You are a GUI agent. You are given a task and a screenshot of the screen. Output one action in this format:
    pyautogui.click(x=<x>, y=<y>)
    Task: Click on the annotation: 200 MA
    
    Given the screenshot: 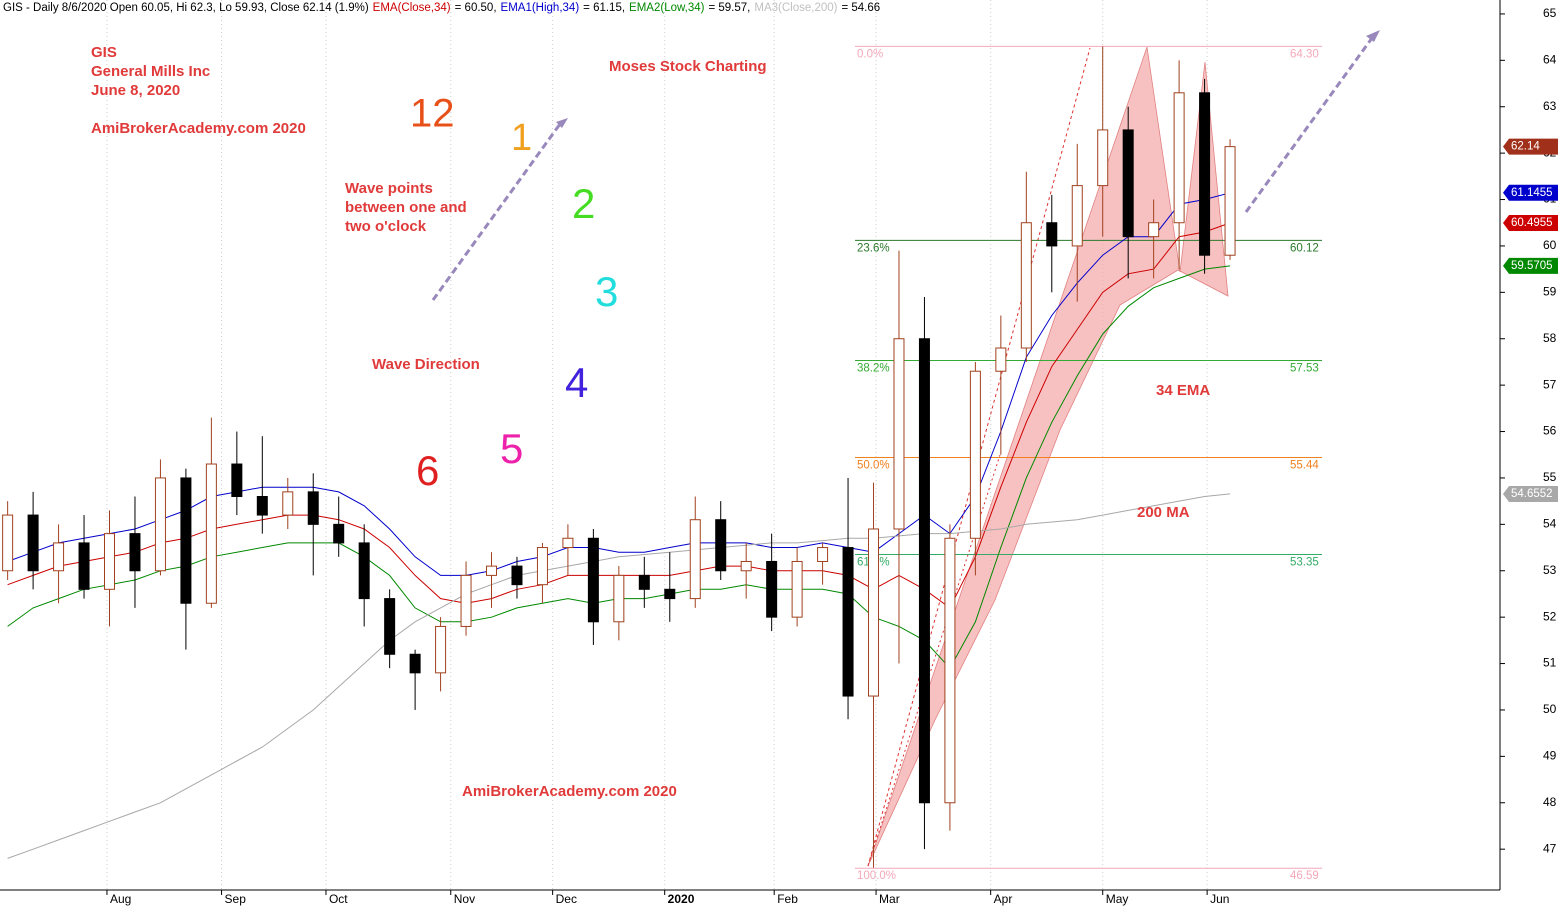 What is the action you would take?
    pyautogui.click(x=1163, y=512)
    